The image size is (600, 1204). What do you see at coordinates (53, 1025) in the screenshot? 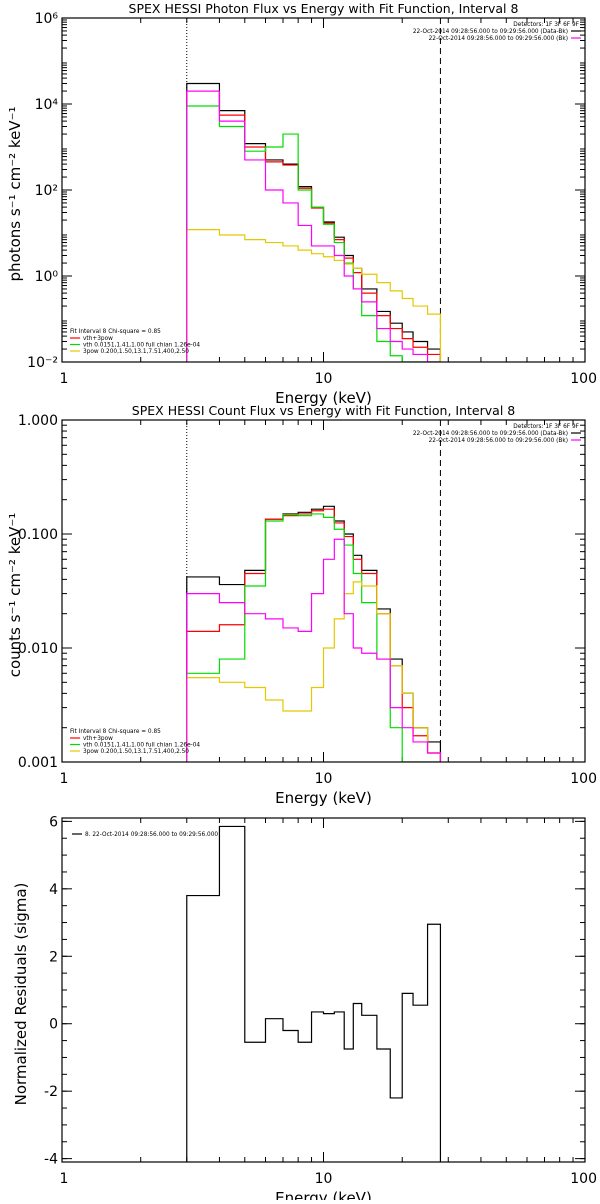
I see `y-tick-label: 0` at bounding box center [53, 1025].